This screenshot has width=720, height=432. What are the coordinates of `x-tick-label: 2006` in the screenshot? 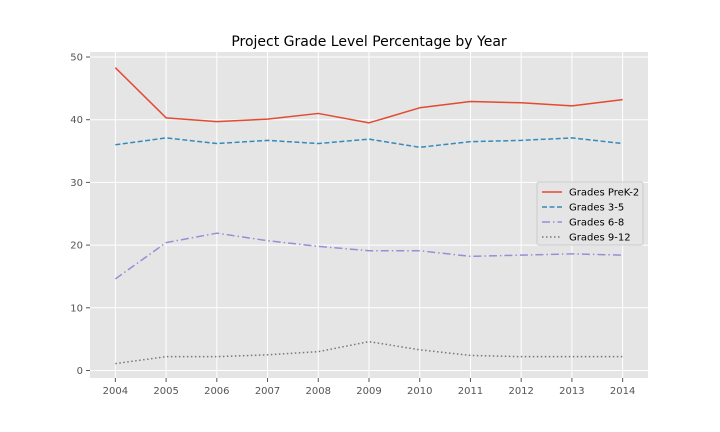 It's located at (216, 391).